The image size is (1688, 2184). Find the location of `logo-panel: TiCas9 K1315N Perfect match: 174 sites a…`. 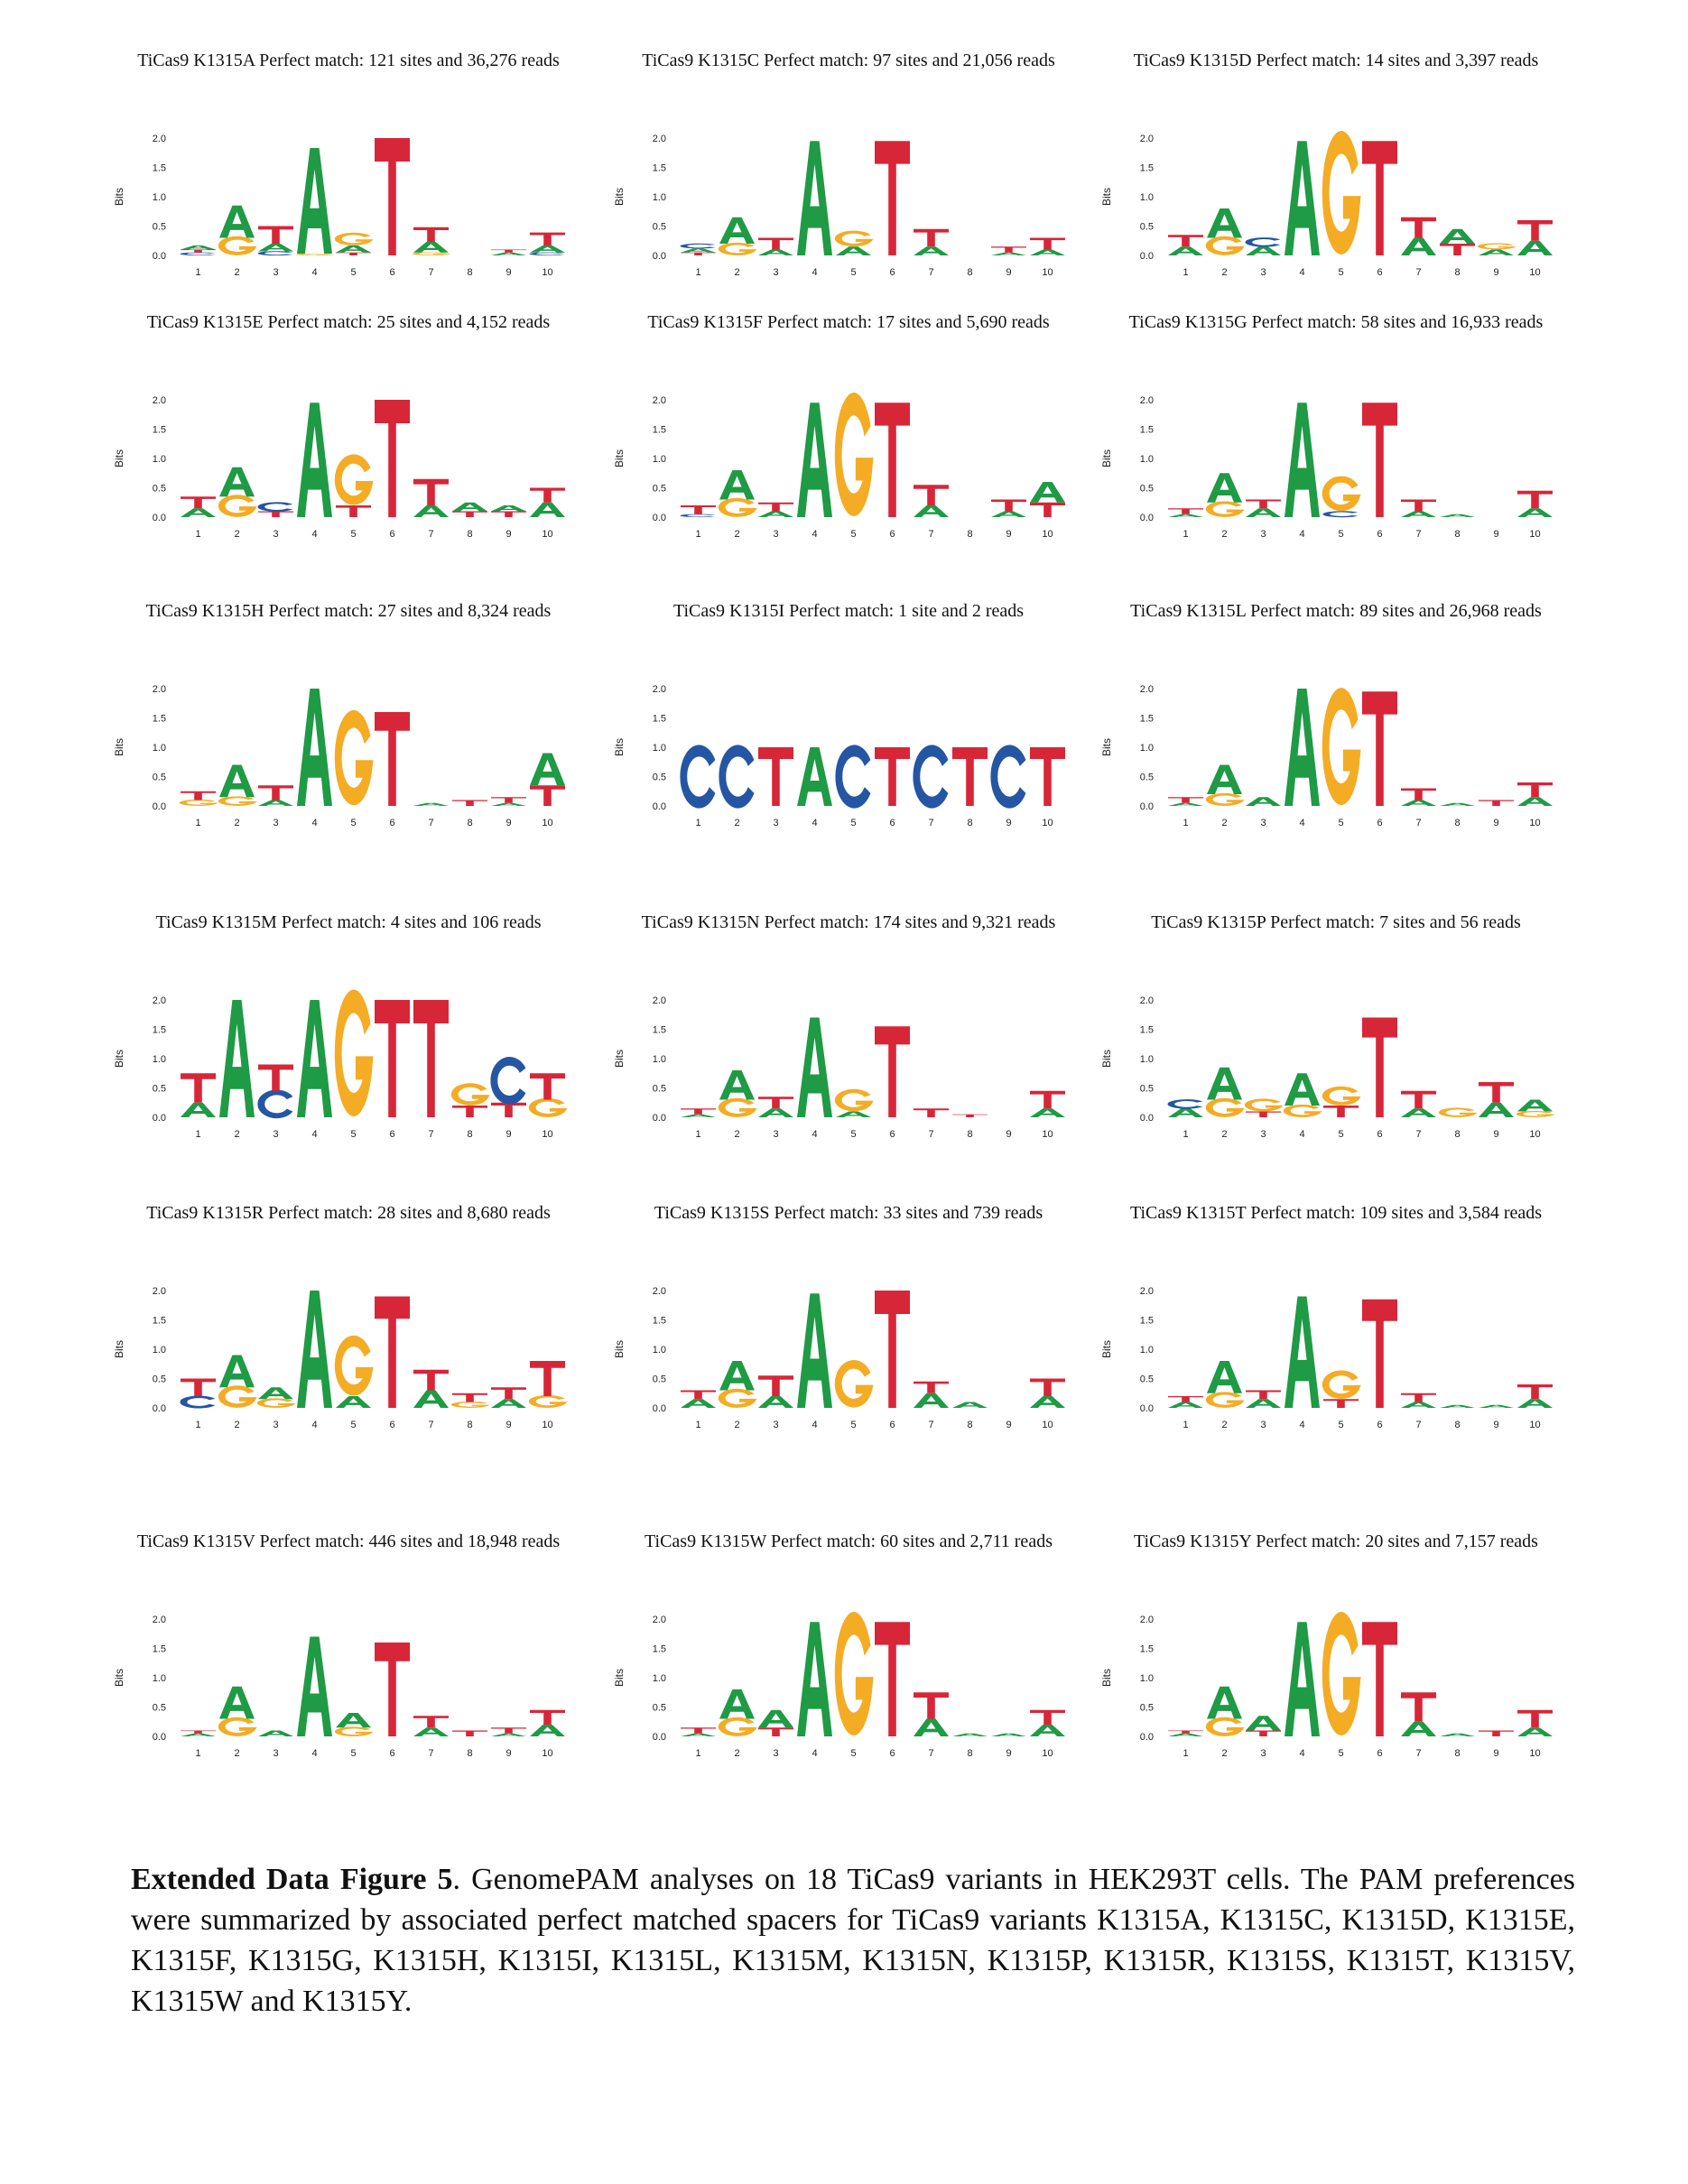

logo-panel: TiCas9 K1315N Perfect match: 174 sites a… is located at coordinates (849, 1038).